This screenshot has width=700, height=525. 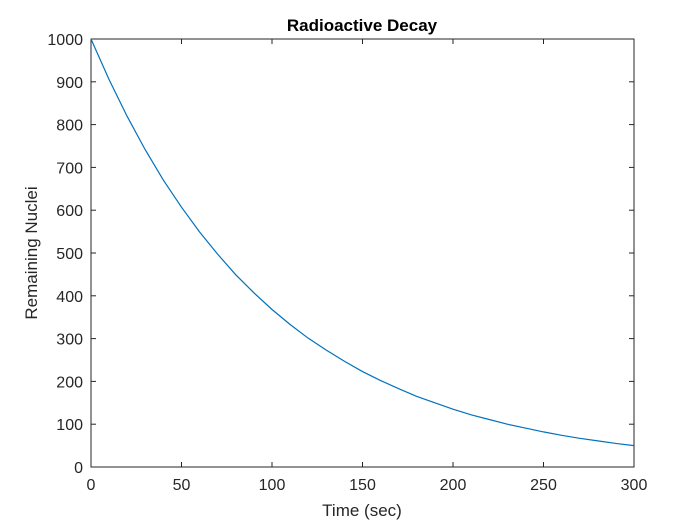 I want to click on chart-title: Radioactive Decay, so click(x=362, y=25).